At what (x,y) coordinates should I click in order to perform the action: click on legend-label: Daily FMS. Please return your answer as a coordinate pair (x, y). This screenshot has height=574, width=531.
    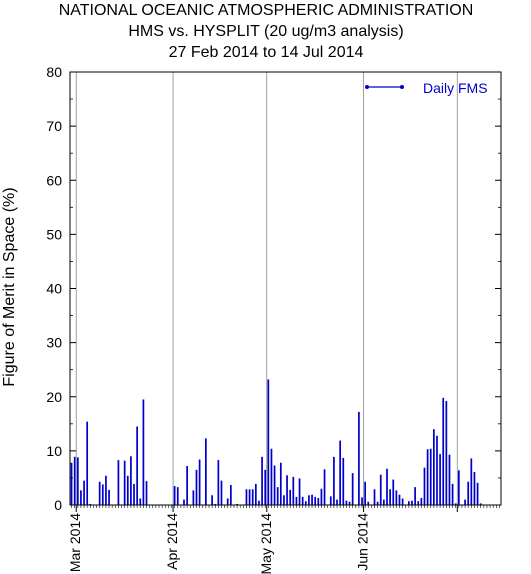
    Looking at the image, I should click on (455, 88).